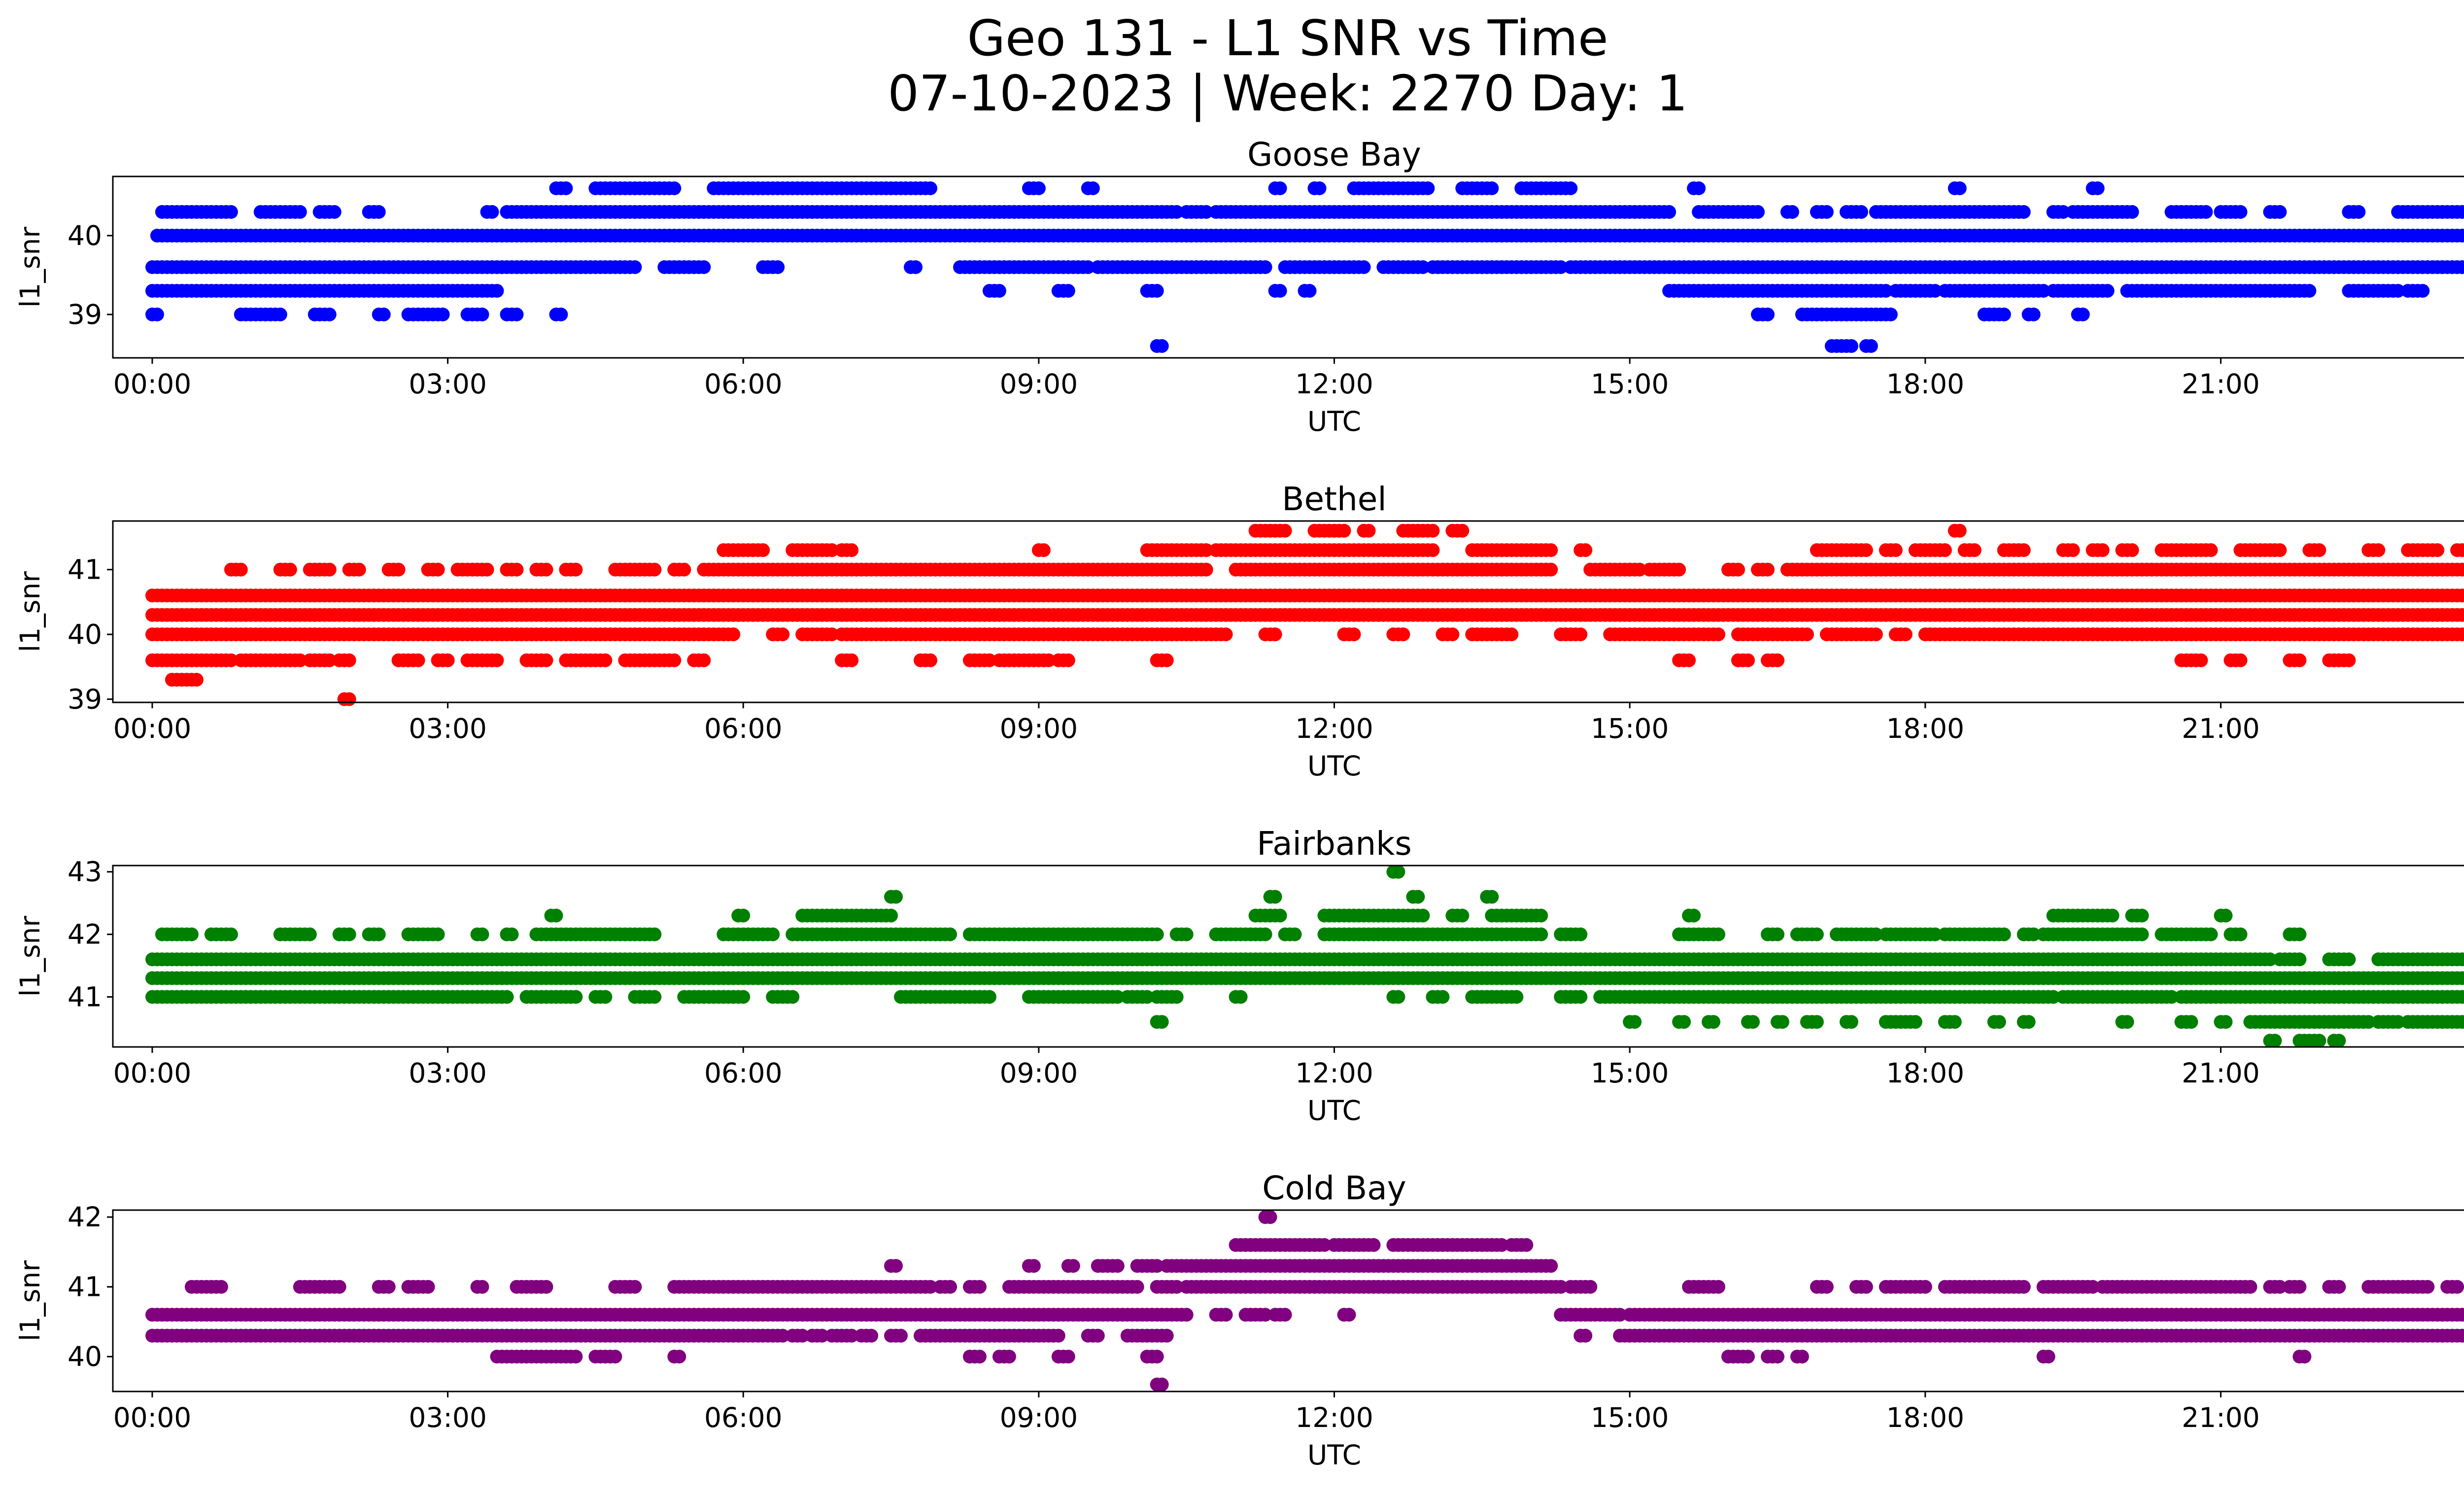 Image resolution: width=2464 pixels, height=1495 pixels. What do you see at coordinates (1039, 384) in the screenshot?
I see `x-tick-label: 09:00` at bounding box center [1039, 384].